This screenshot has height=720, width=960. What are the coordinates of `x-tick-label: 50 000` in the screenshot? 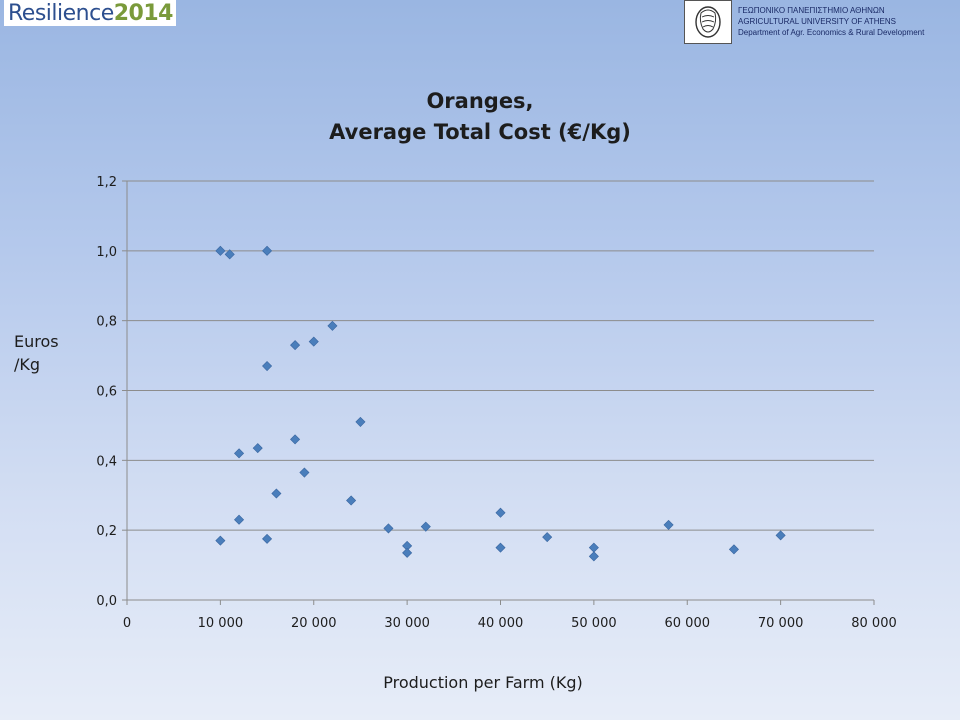 It's located at (594, 623).